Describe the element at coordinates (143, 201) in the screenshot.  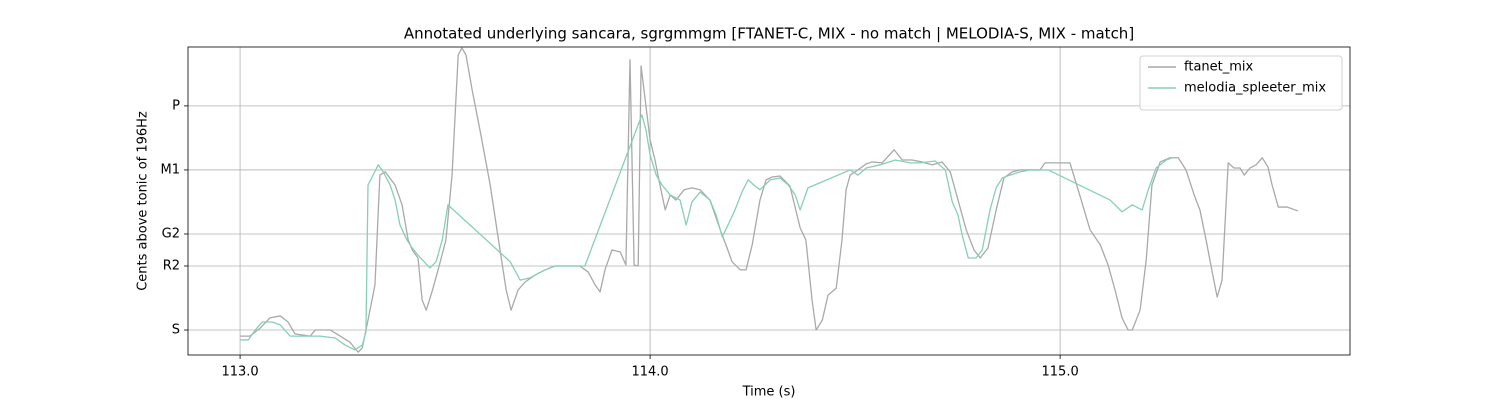
I see `y-axis-label: Cents above tonic of 196Hz` at that location.